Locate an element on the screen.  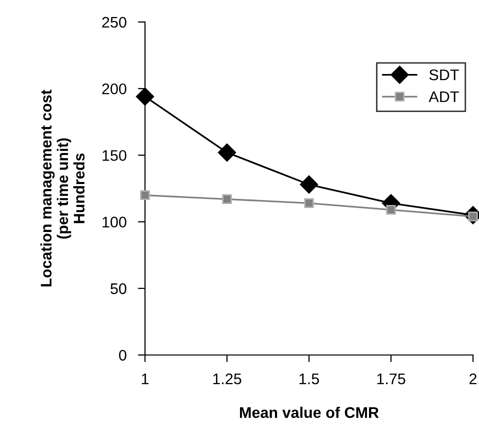
x-tick-label: 2 is located at coordinates (473, 378).